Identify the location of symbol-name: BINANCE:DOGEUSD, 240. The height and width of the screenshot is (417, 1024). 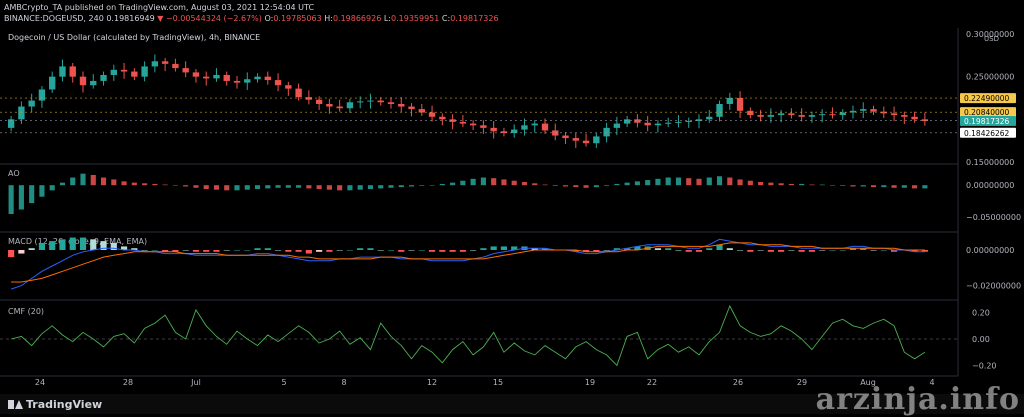
(54, 18).